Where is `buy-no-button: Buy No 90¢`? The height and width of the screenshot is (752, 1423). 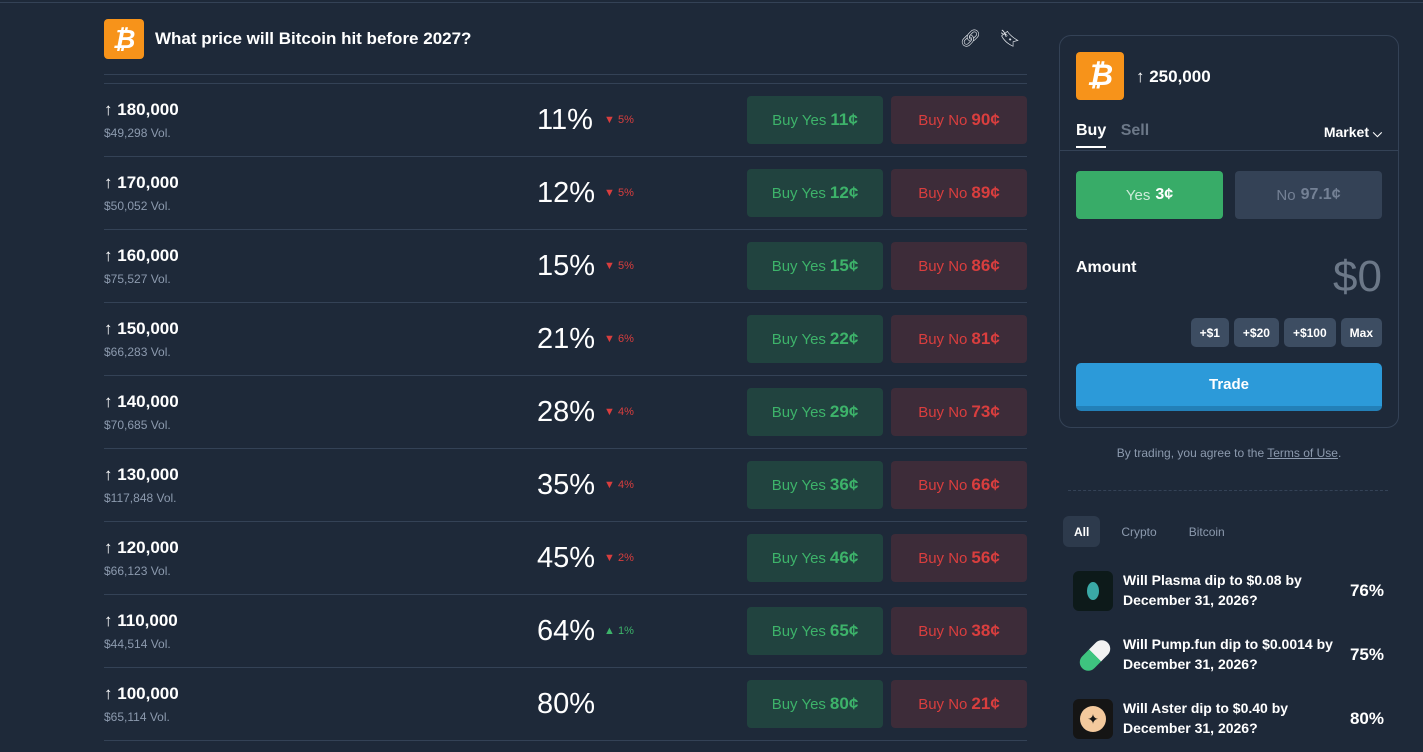
buy-no-button: Buy No 90¢ is located at coordinates (959, 120).